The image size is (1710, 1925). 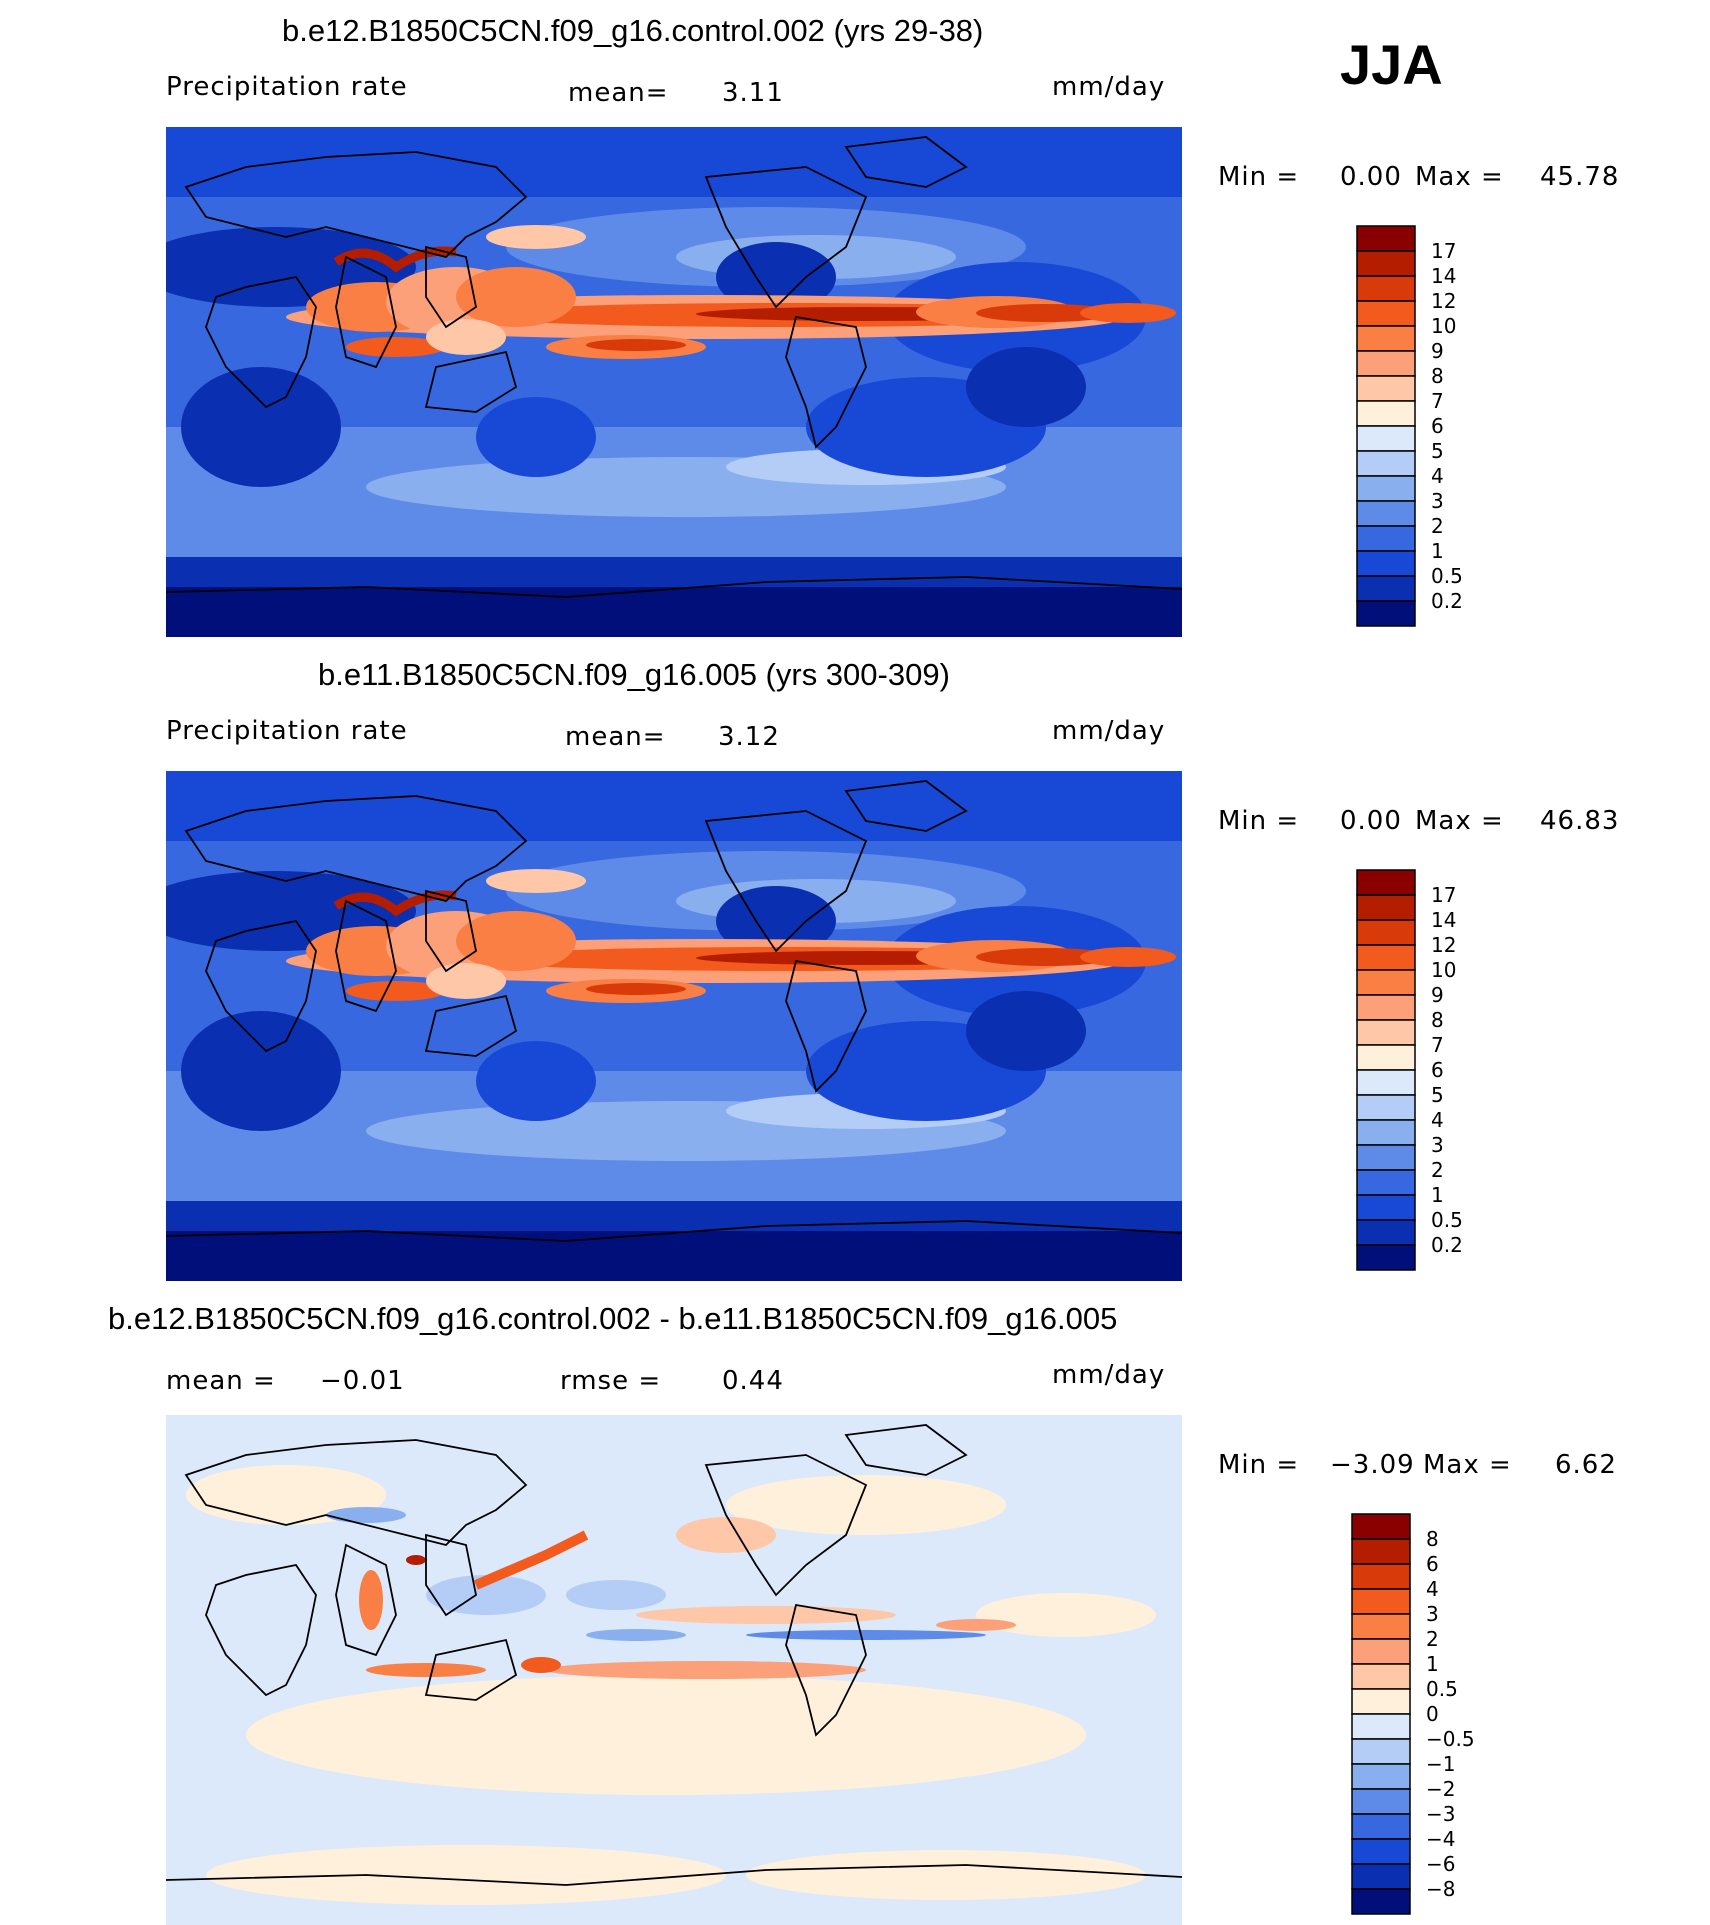 What do you see at coordinates (1440, 1814) in the screenshot?
I see `colorbar-tick-label: −3` at bounding box center [1440, 1814].